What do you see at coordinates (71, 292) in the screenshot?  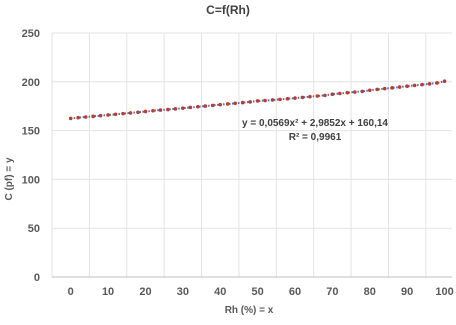 I see `x-tick-label: 0` at bounding box center [71, 292].